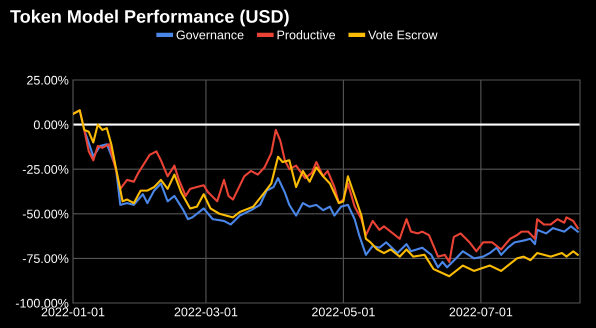 Image resolution: width=596 pixels, height=328 pixels. I want to click on y-tick-label: 25.00%, so click(47, 80).